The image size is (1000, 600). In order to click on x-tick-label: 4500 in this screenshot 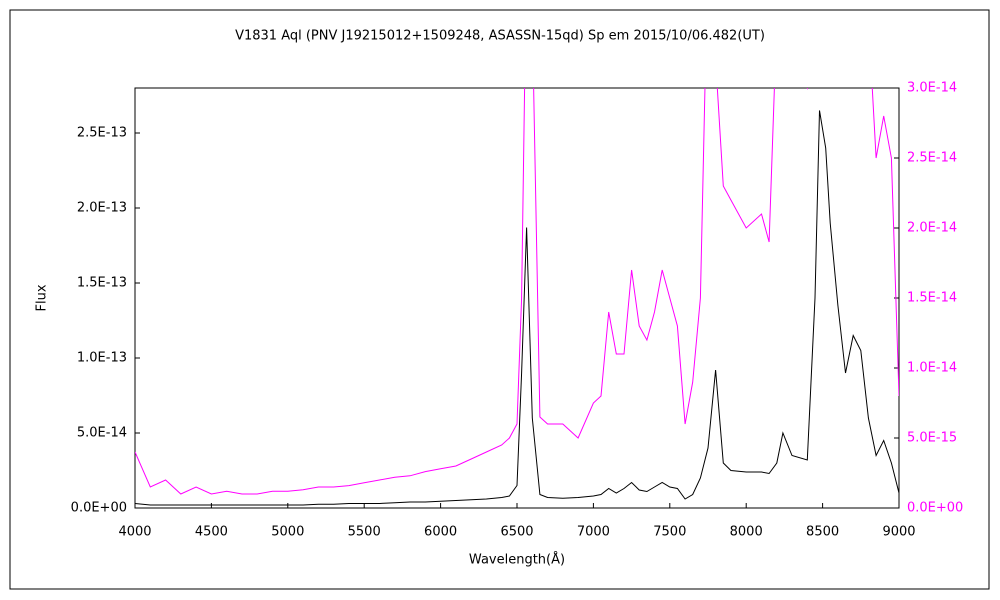, I will do `click(211, 532)`.